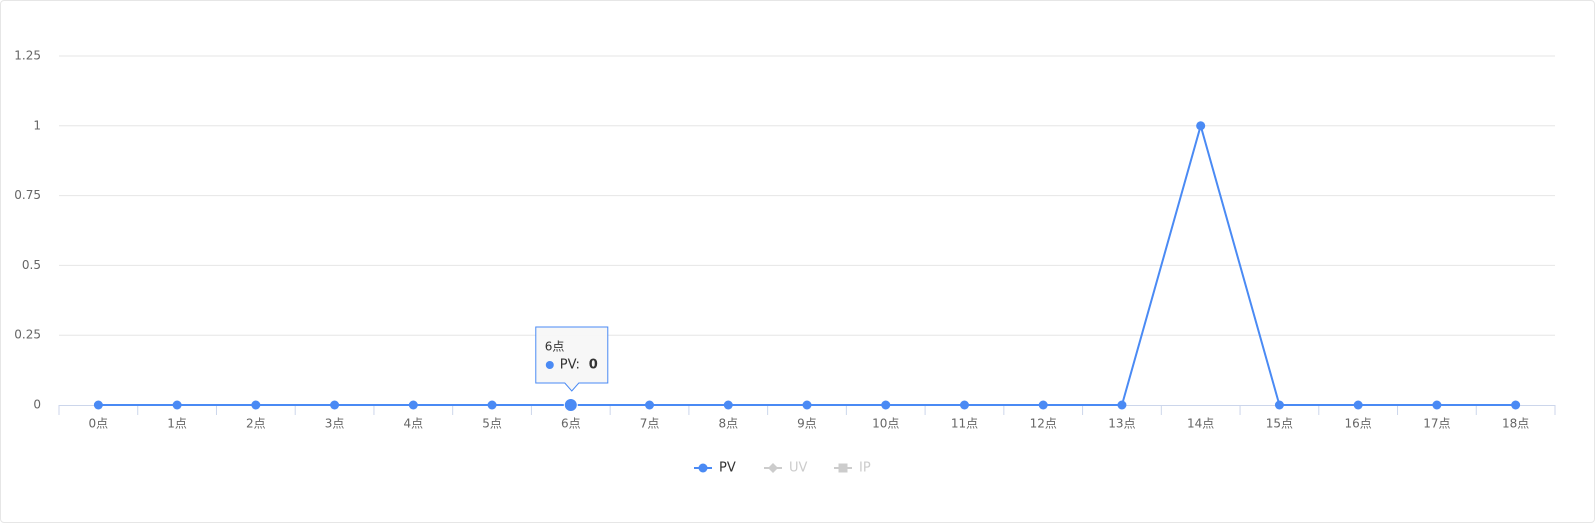  Describe the element at coordinates (37, 405) in the screenshot. I see `y-tick-label: 0` at that location.